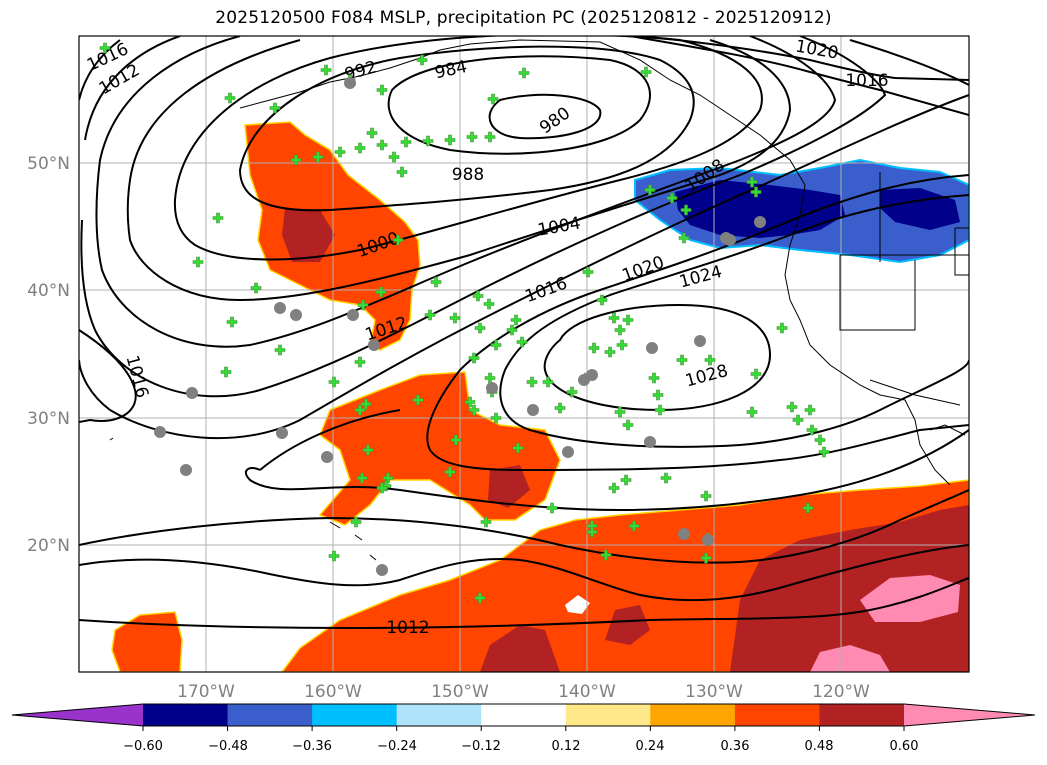 The height and width of the screenshot is (765, 1047). Describe the element at coordinates (650, 746) in the screenshot. I see `colorbar-tick-label: 0.24` at that location.